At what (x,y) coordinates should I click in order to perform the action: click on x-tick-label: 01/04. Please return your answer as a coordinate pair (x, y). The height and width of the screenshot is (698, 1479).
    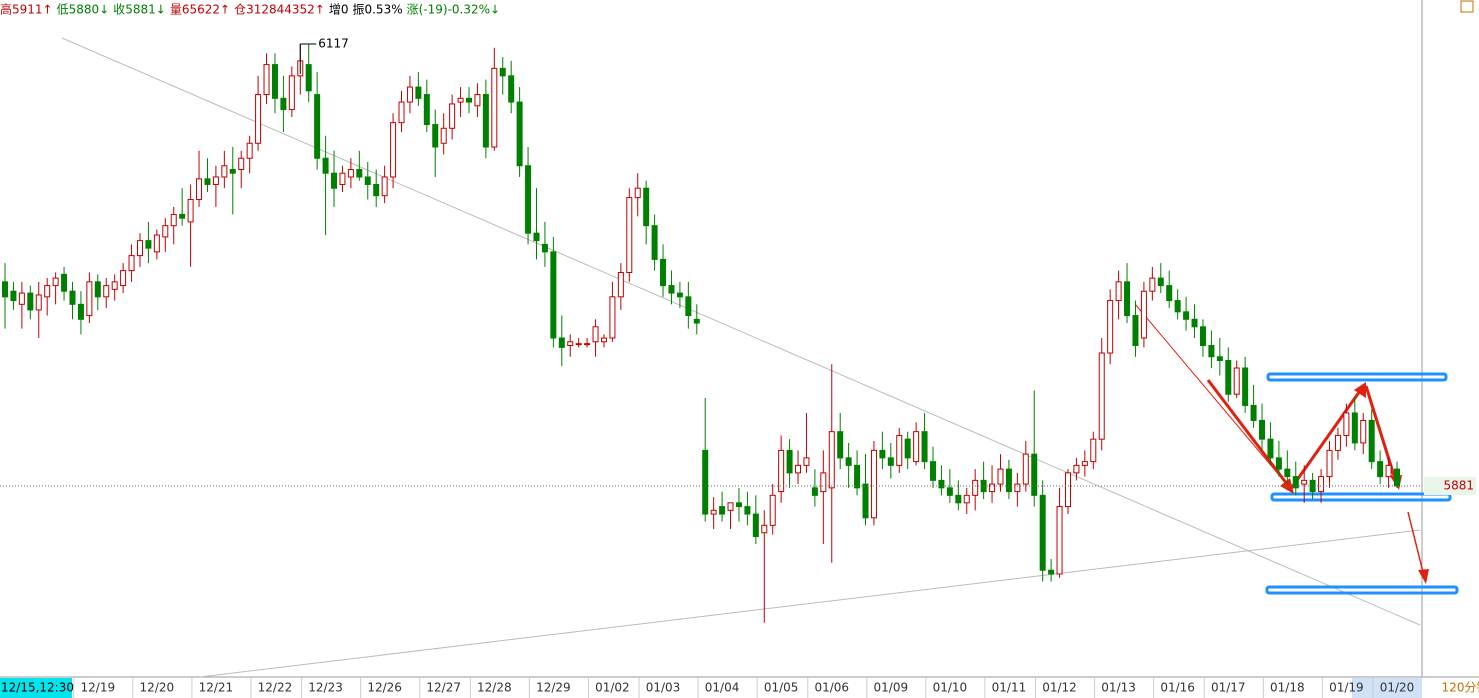
    Looking at the image, I should click on (722, 688).